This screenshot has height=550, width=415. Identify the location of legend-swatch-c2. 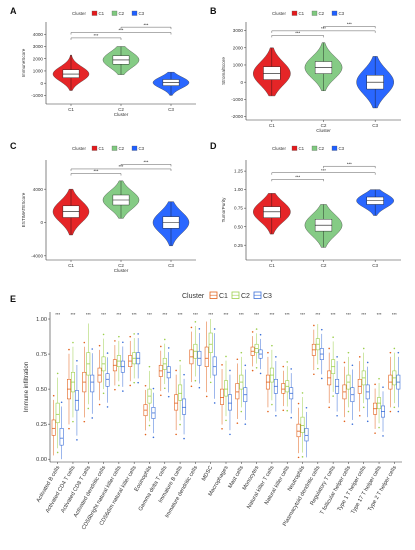
(114, 13).